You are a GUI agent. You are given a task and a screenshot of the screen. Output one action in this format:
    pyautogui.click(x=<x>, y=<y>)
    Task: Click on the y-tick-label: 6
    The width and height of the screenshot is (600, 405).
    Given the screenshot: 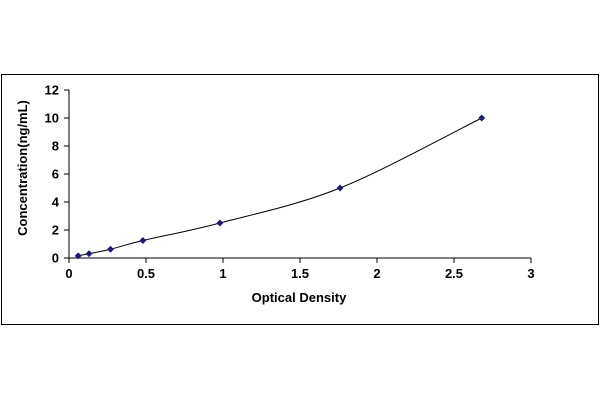 What is the action you would take?
    pyautogui.click(x=55, y=174)
    